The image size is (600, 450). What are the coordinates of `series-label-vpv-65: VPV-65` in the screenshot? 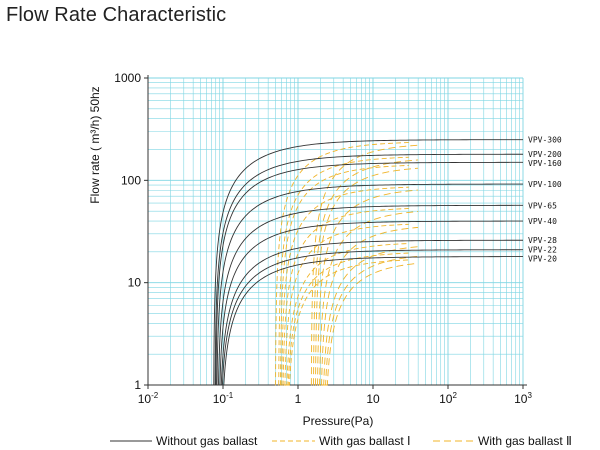 It's located at (542, 205).